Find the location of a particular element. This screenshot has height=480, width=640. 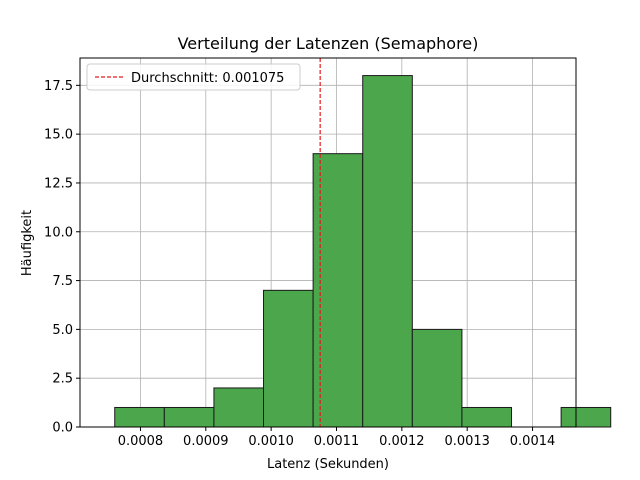

x-tick-label: 0.0014 is located at coordinates (533, 441).